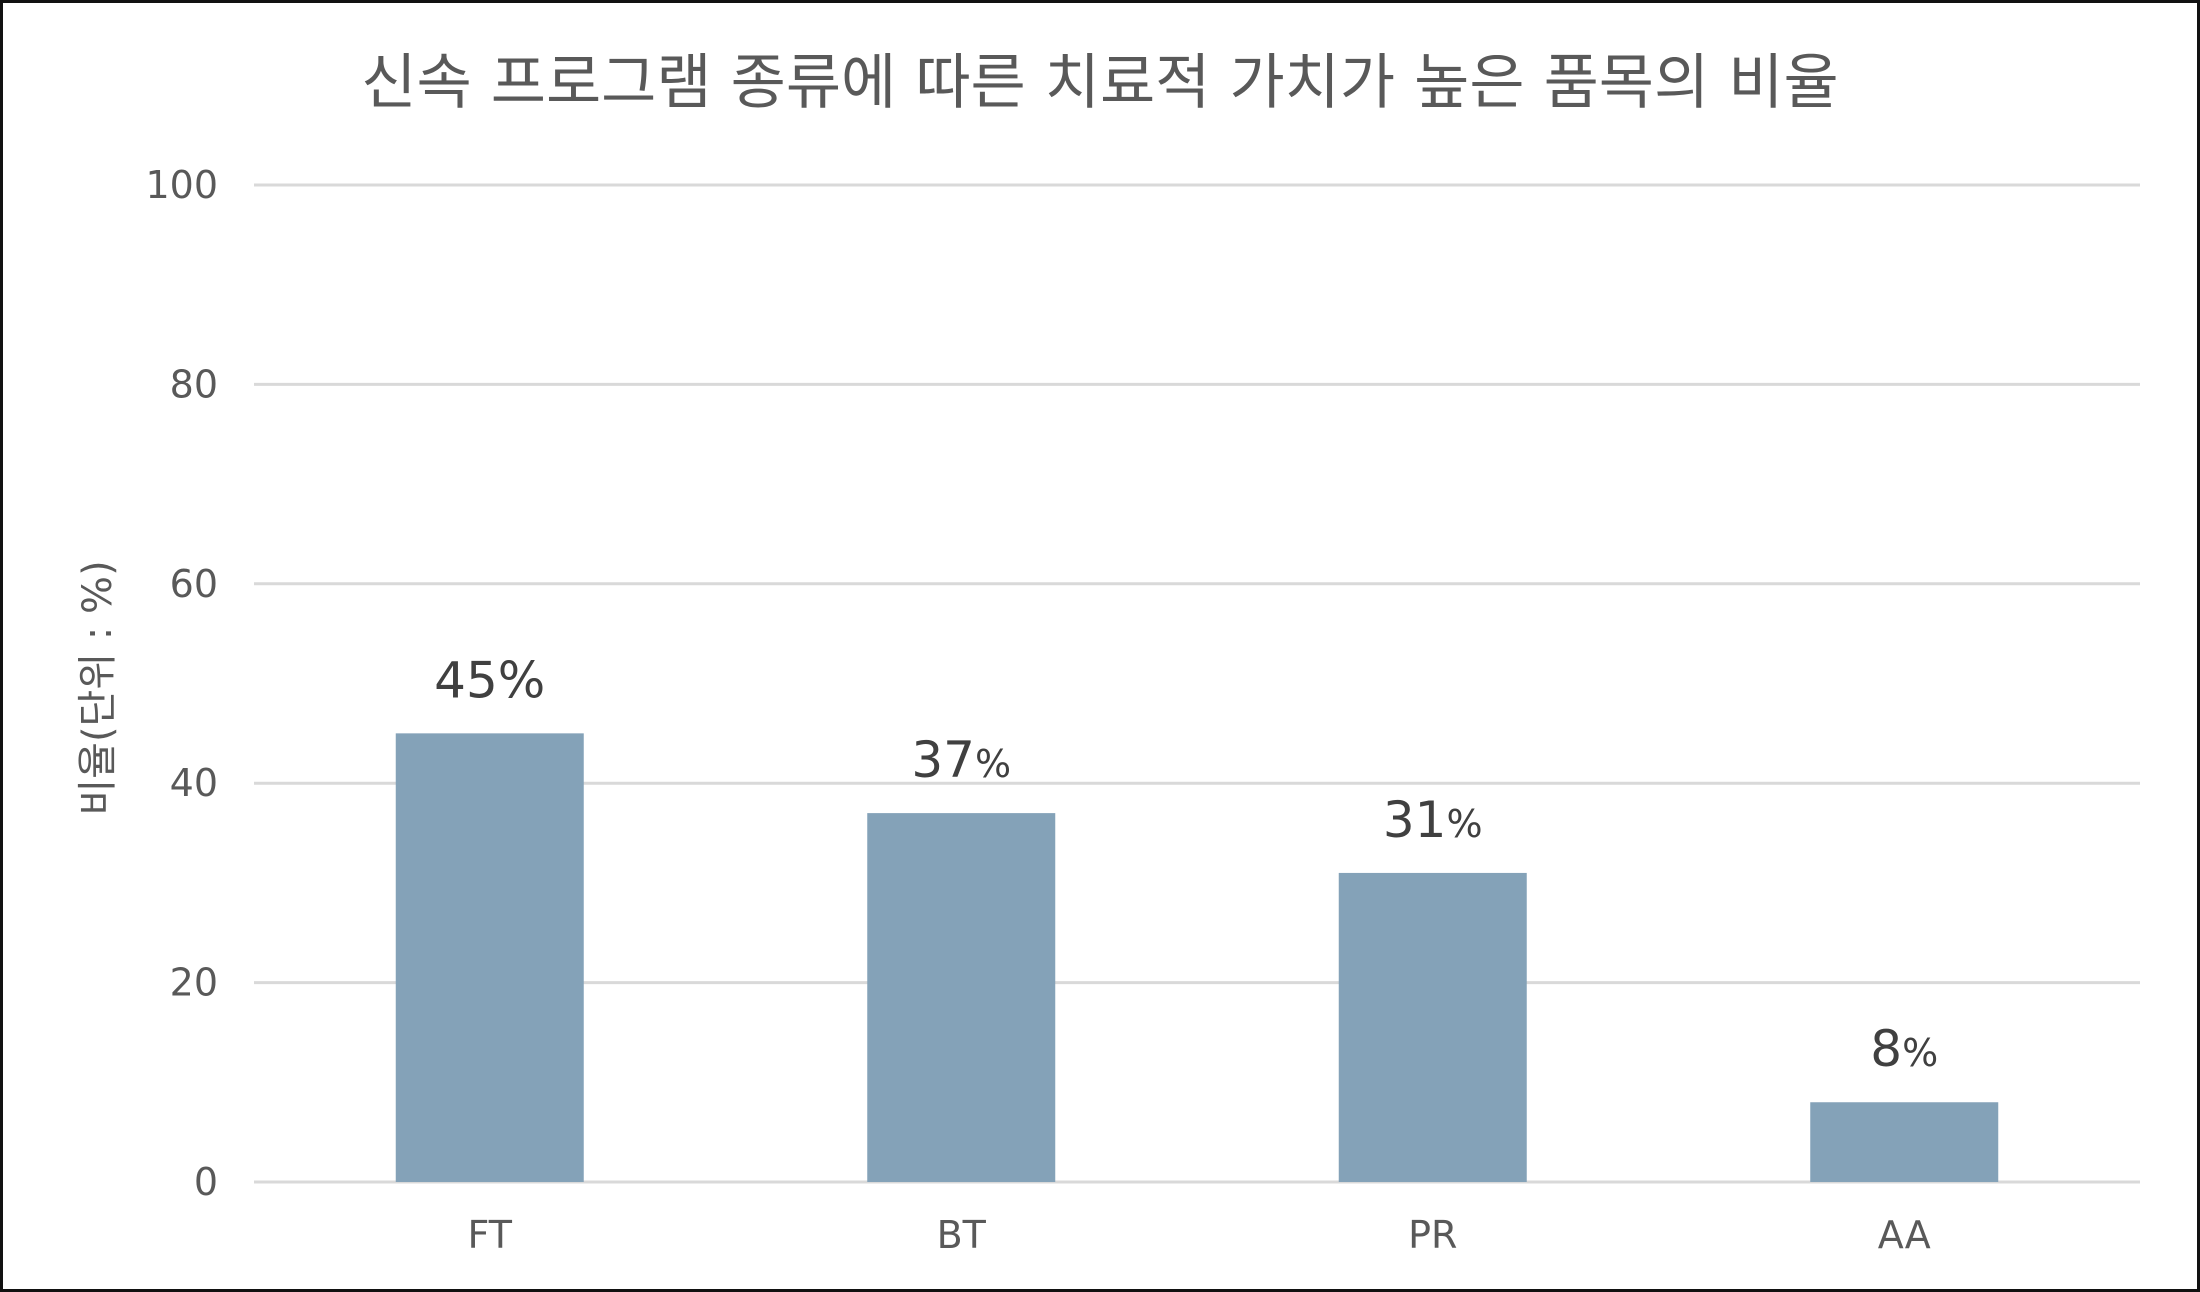 The height and width of the screenshot is (1292, 2200). Describe the element at coordinates (194, 983) in the screenshot. I see `y-tick-label: 20` at that location.